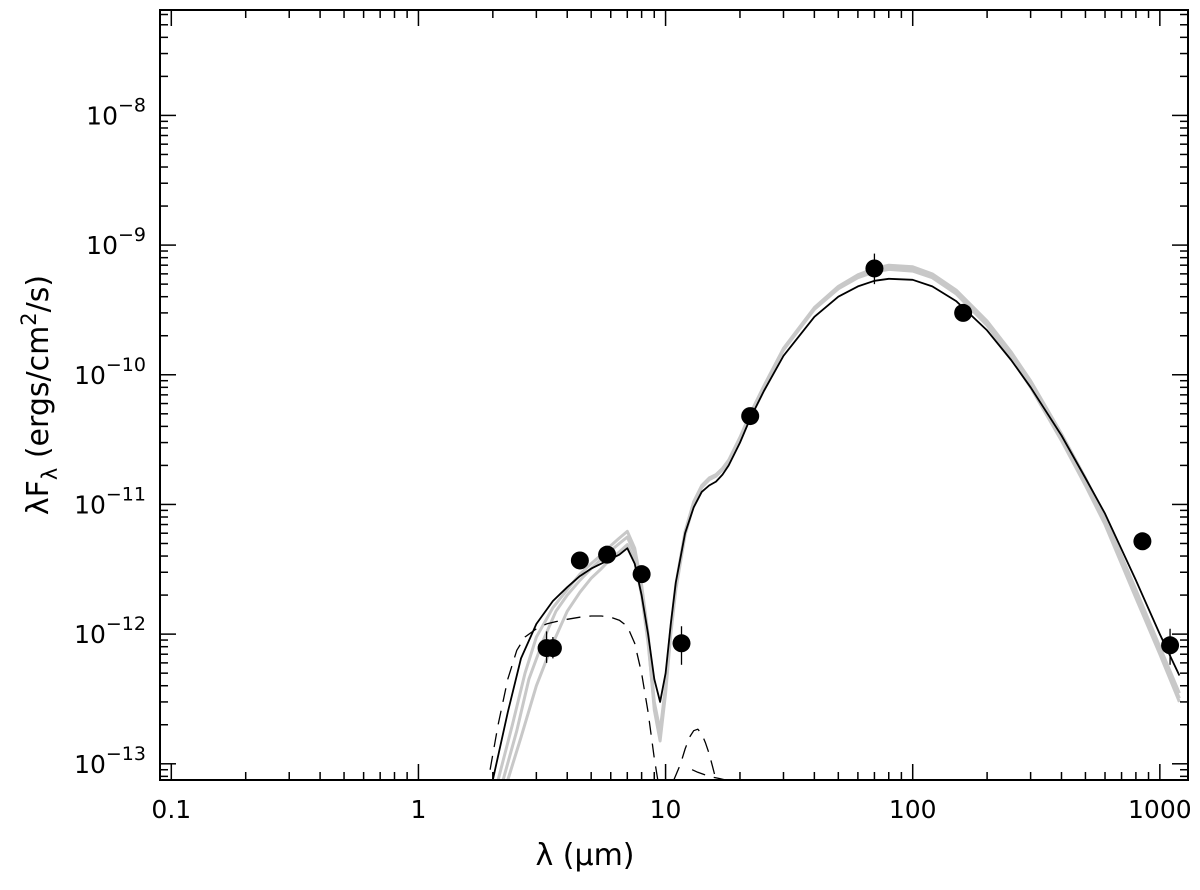  Describe the element at coordinates (38, 497) in the screenshot. I see `y-axis-label-main: λF` at that location.